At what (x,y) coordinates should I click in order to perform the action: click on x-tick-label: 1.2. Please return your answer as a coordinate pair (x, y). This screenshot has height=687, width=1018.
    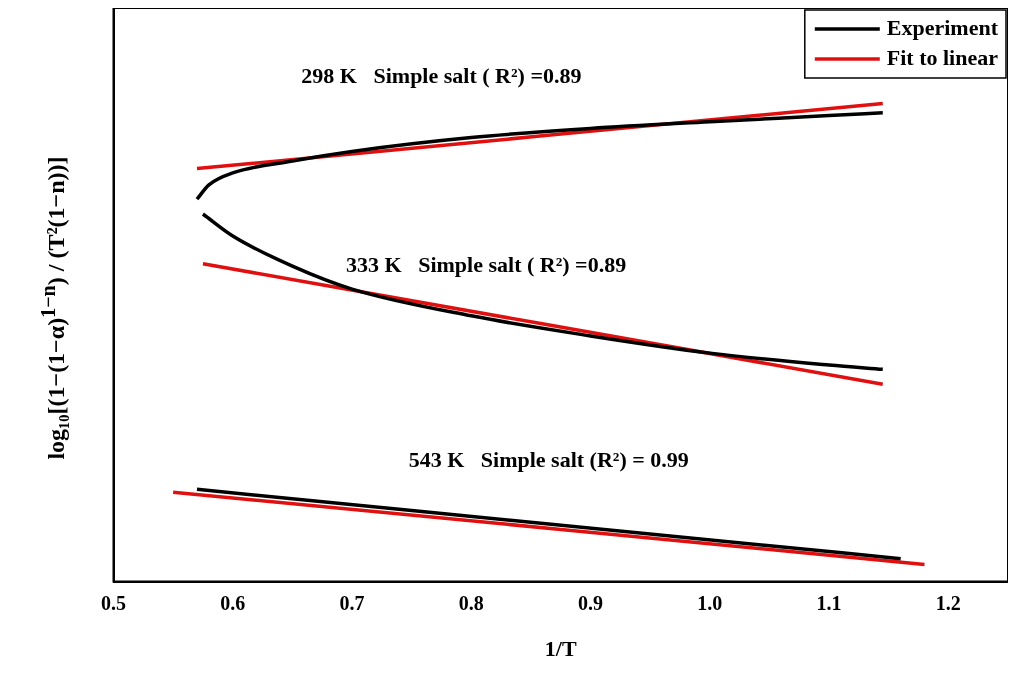
    Looking at the image, I should click on (948, 602).